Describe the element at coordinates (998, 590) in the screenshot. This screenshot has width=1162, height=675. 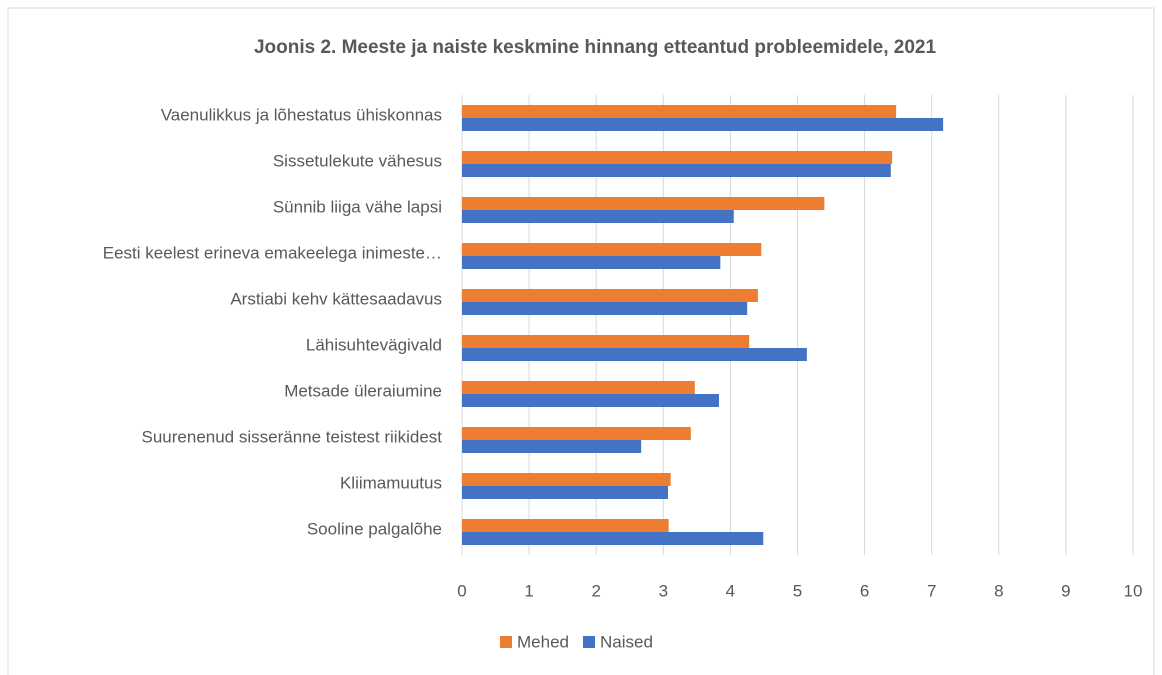
I see `x-tick-label: 8` at that location.